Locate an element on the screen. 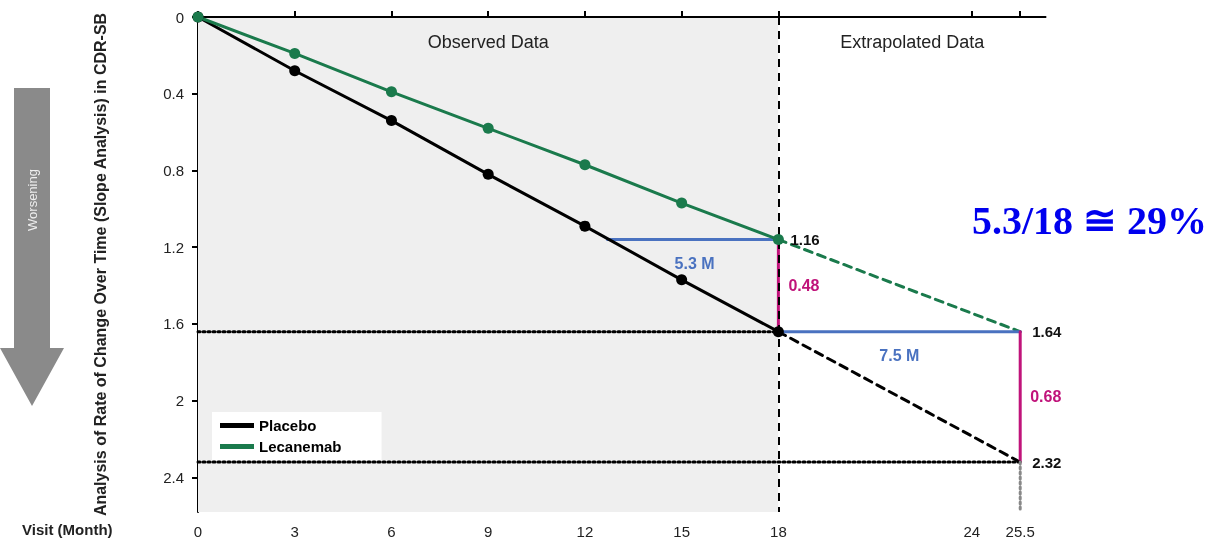 The width and height of the screenshot is (1213, 548). x-axis-title: Visit (Month) is located at coordinates (67, 529).